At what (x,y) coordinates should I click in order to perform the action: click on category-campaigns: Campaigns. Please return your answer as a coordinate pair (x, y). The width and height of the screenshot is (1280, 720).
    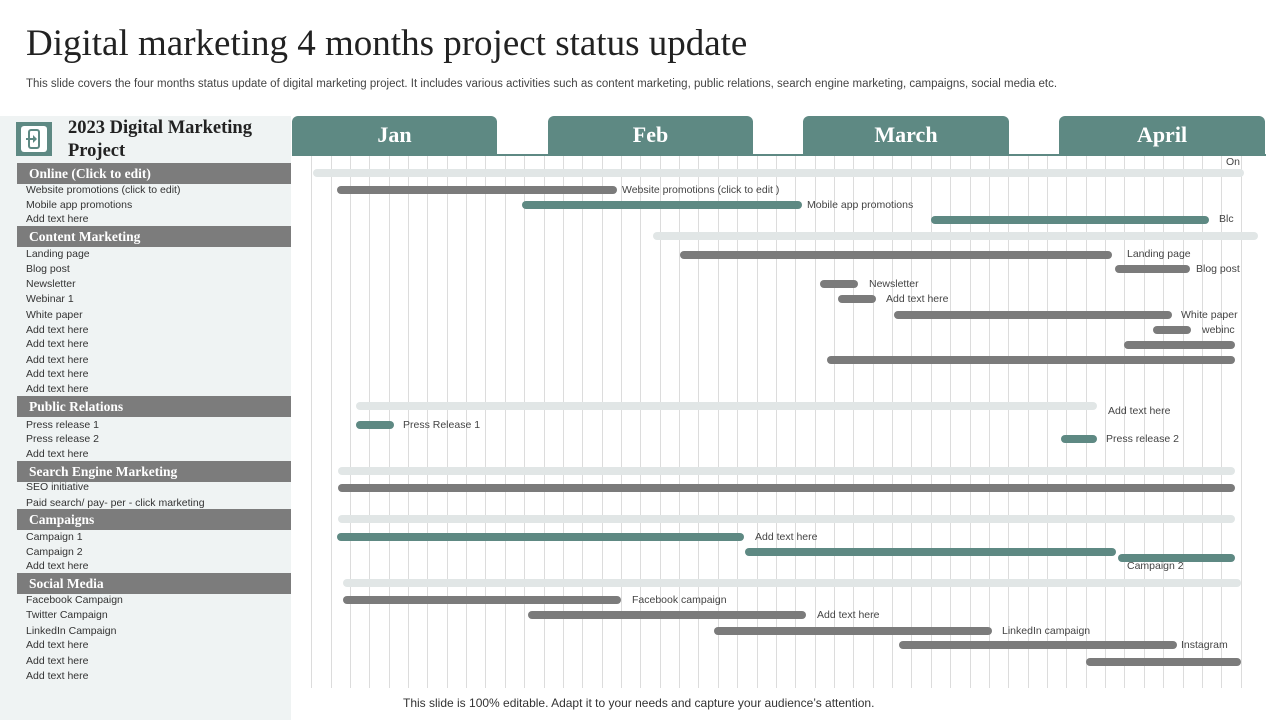
    Looking at the image, I should click on (154, 519).